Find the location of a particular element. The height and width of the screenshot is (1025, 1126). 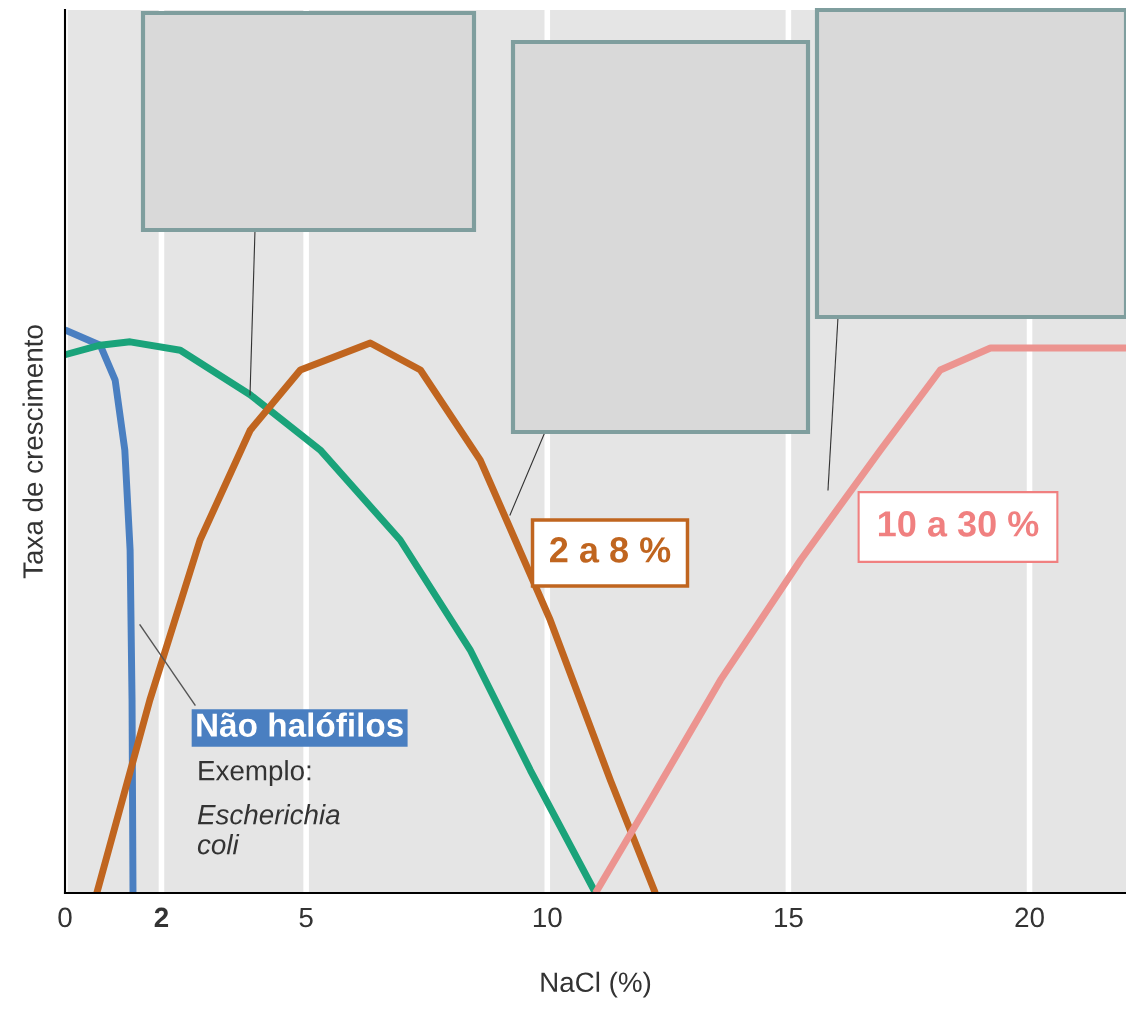

y-axis-title: Taxa de crescimento is located at coordinates (32, 452).